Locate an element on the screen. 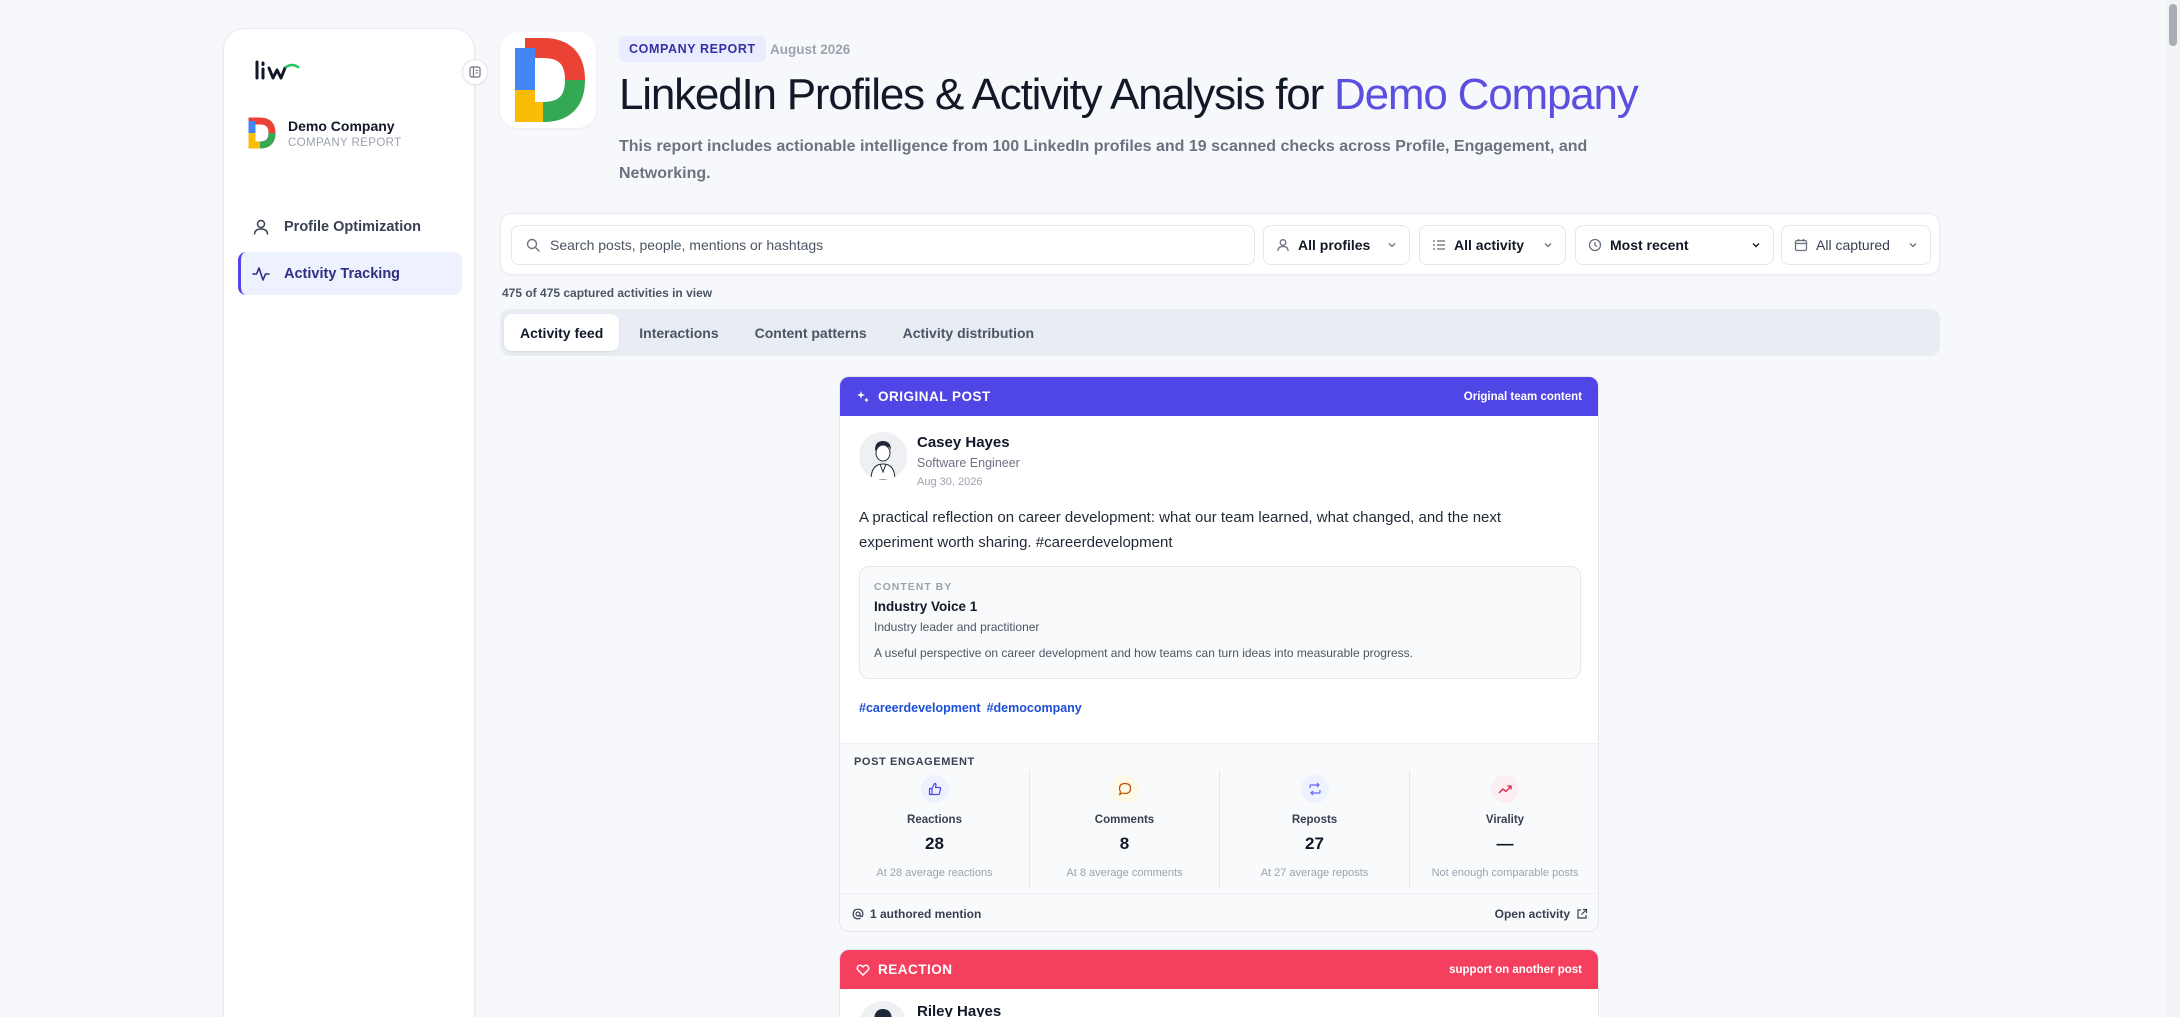 This screenshot has height=1017, width=2180. post-author: Riley Hayes is located at coordinates (930, 1009).